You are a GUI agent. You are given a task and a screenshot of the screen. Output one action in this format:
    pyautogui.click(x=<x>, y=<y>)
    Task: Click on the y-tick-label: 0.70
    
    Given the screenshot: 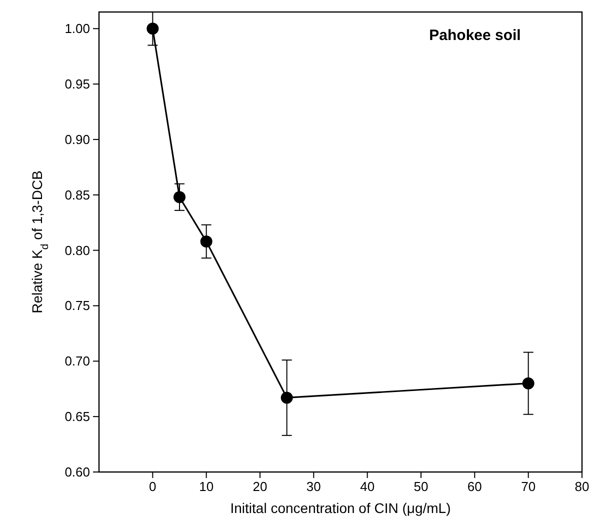 What is the action you would take?
    pyautogui.click(x=77, y=361)
    